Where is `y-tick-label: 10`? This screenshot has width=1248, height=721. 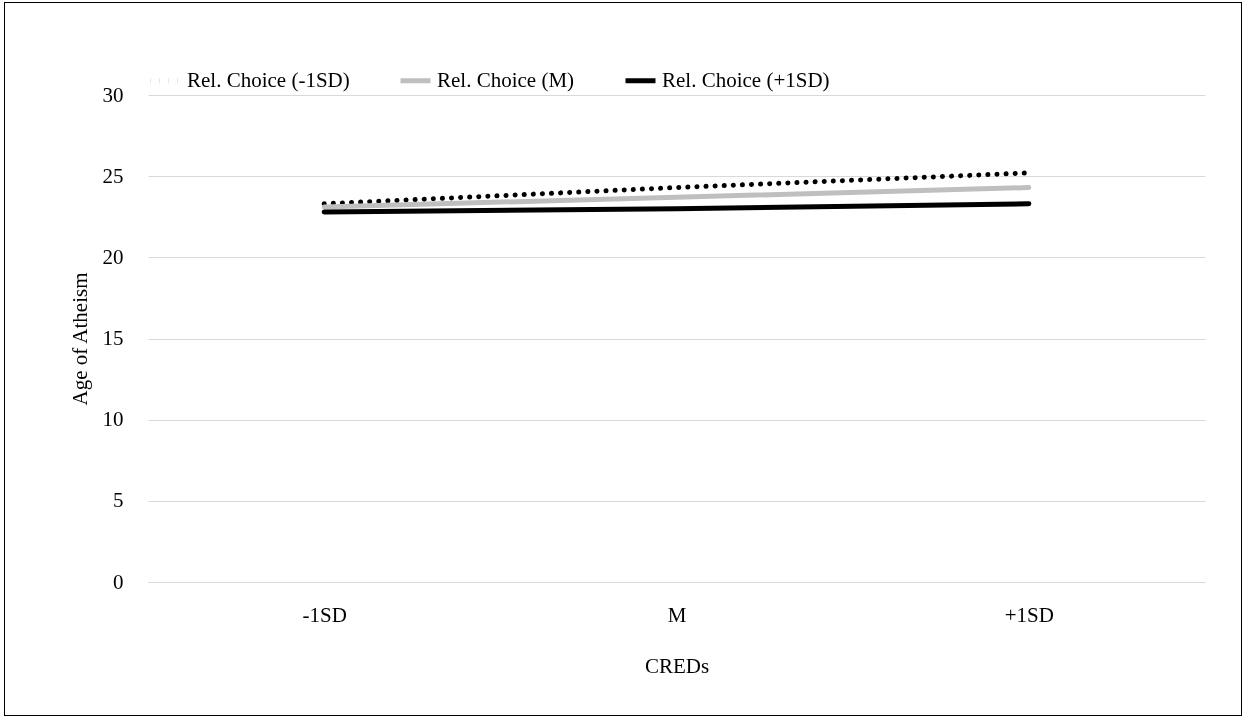
y-tick-label: 10 is located at coordinates (113, 419).